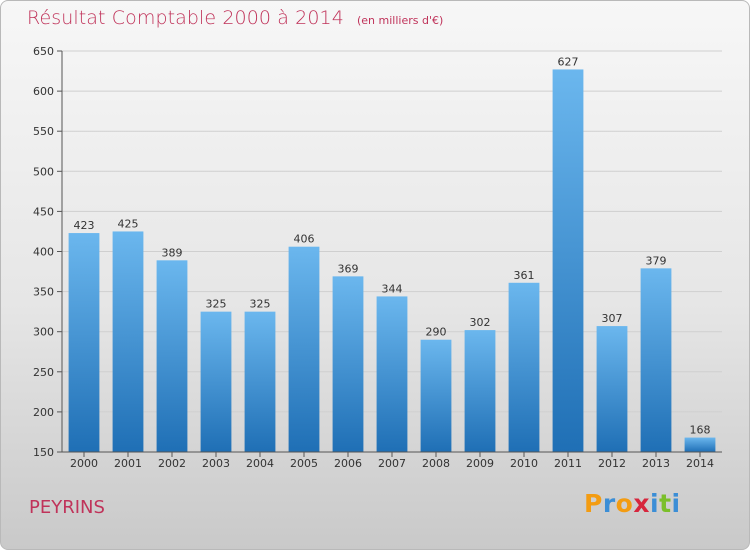  What do you see at coordinates (43, 131) in the screenshot?
I see `y-tick-label: 550` at bounding box center [43, 131].